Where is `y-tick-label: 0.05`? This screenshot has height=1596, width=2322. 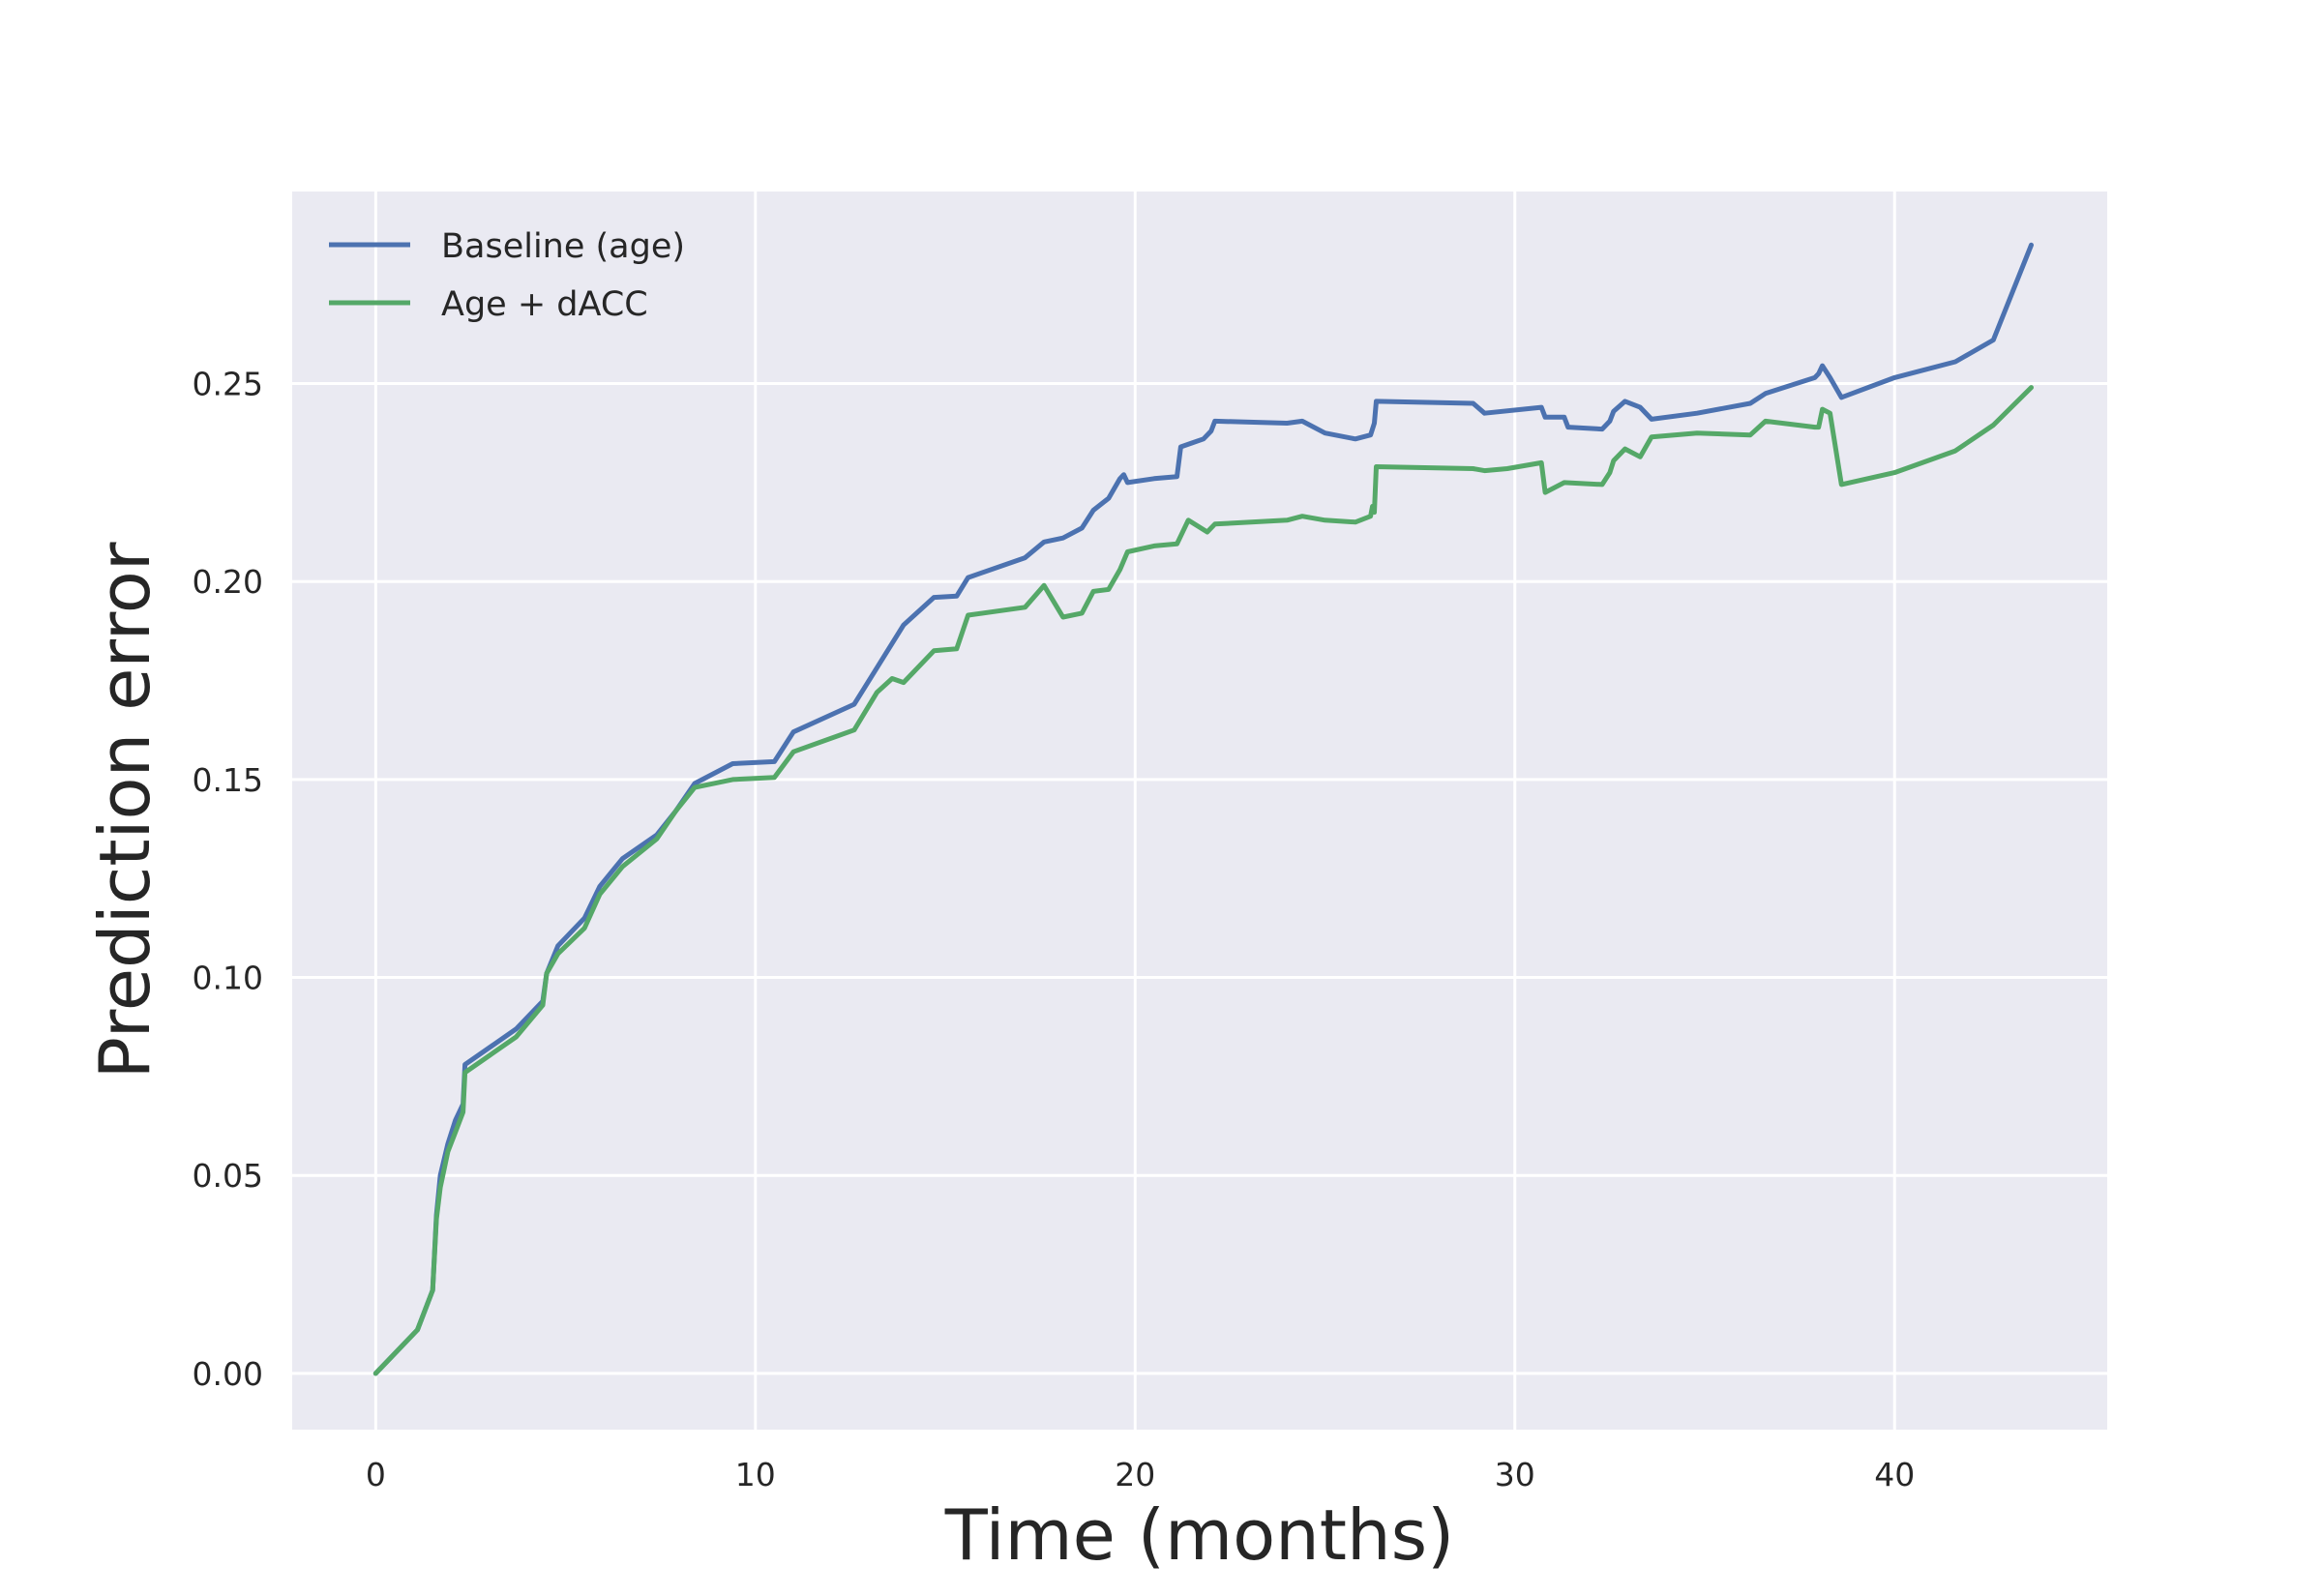 y-tick-label: 0.05 is located at coordinates (228, 1176).